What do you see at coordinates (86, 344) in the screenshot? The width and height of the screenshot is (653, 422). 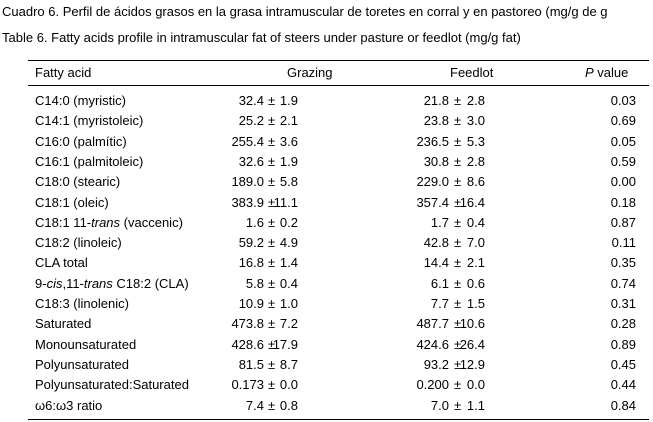 I see `row-name: Monounsaturated` at bounding box center [86, 344].